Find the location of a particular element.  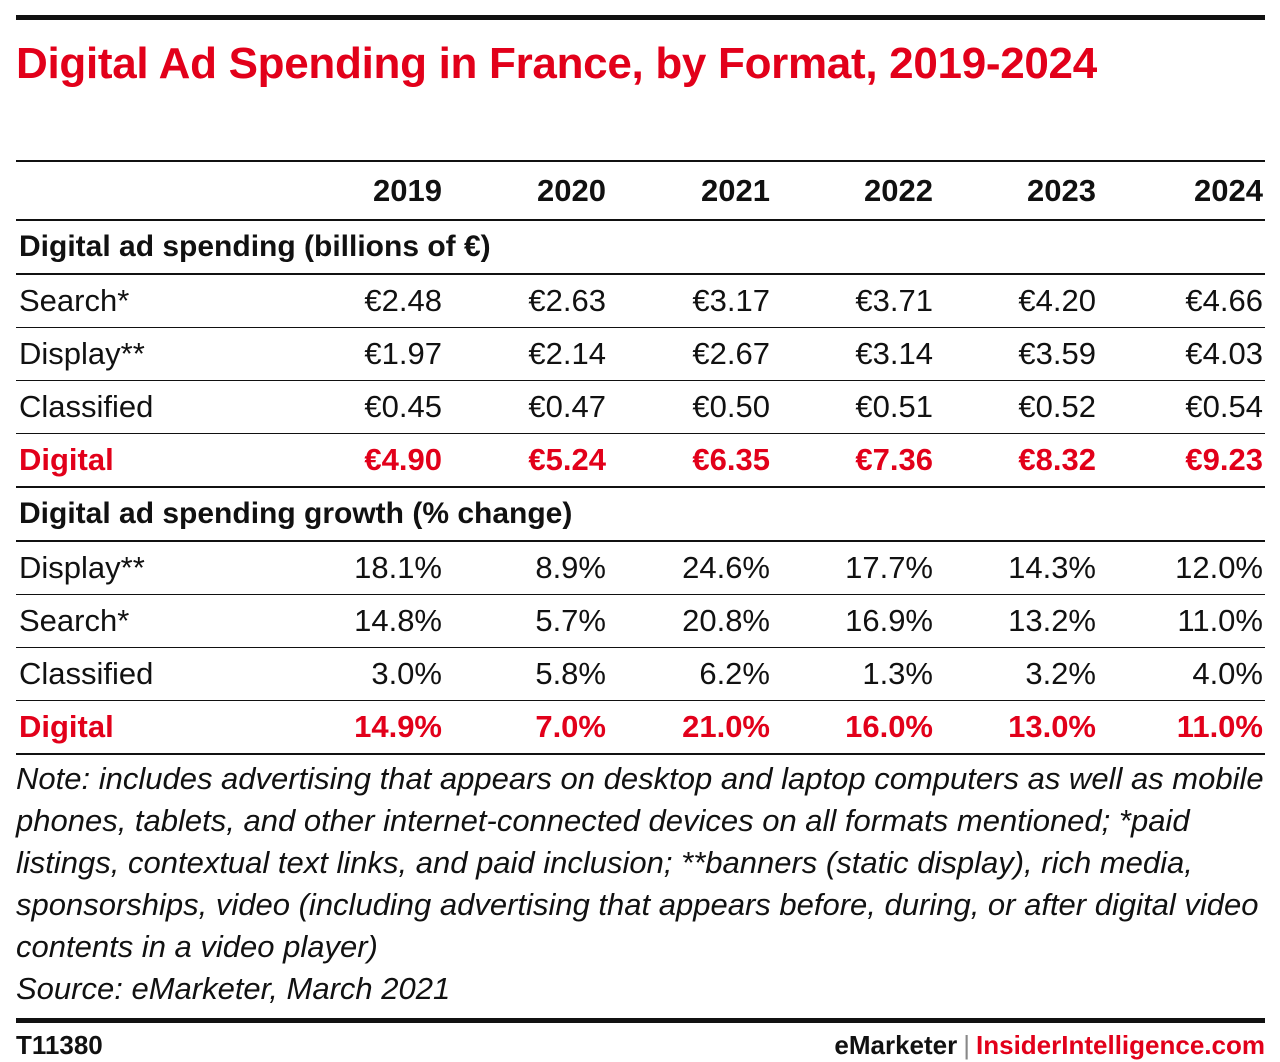

brand-emarketer: eMarketer is located at coordinates (896, 1045).